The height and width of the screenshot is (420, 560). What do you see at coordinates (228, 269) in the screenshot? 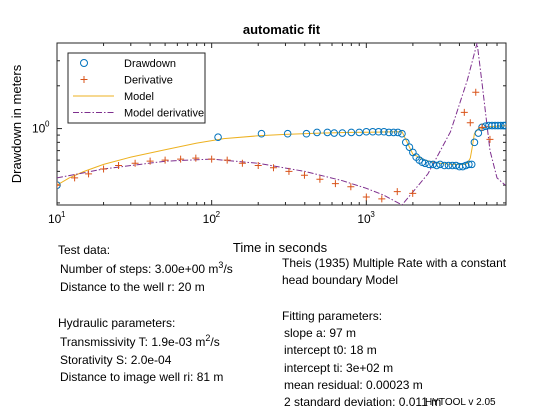
I see `steps-unit-tail: /s` at bounding box center [228, 269].